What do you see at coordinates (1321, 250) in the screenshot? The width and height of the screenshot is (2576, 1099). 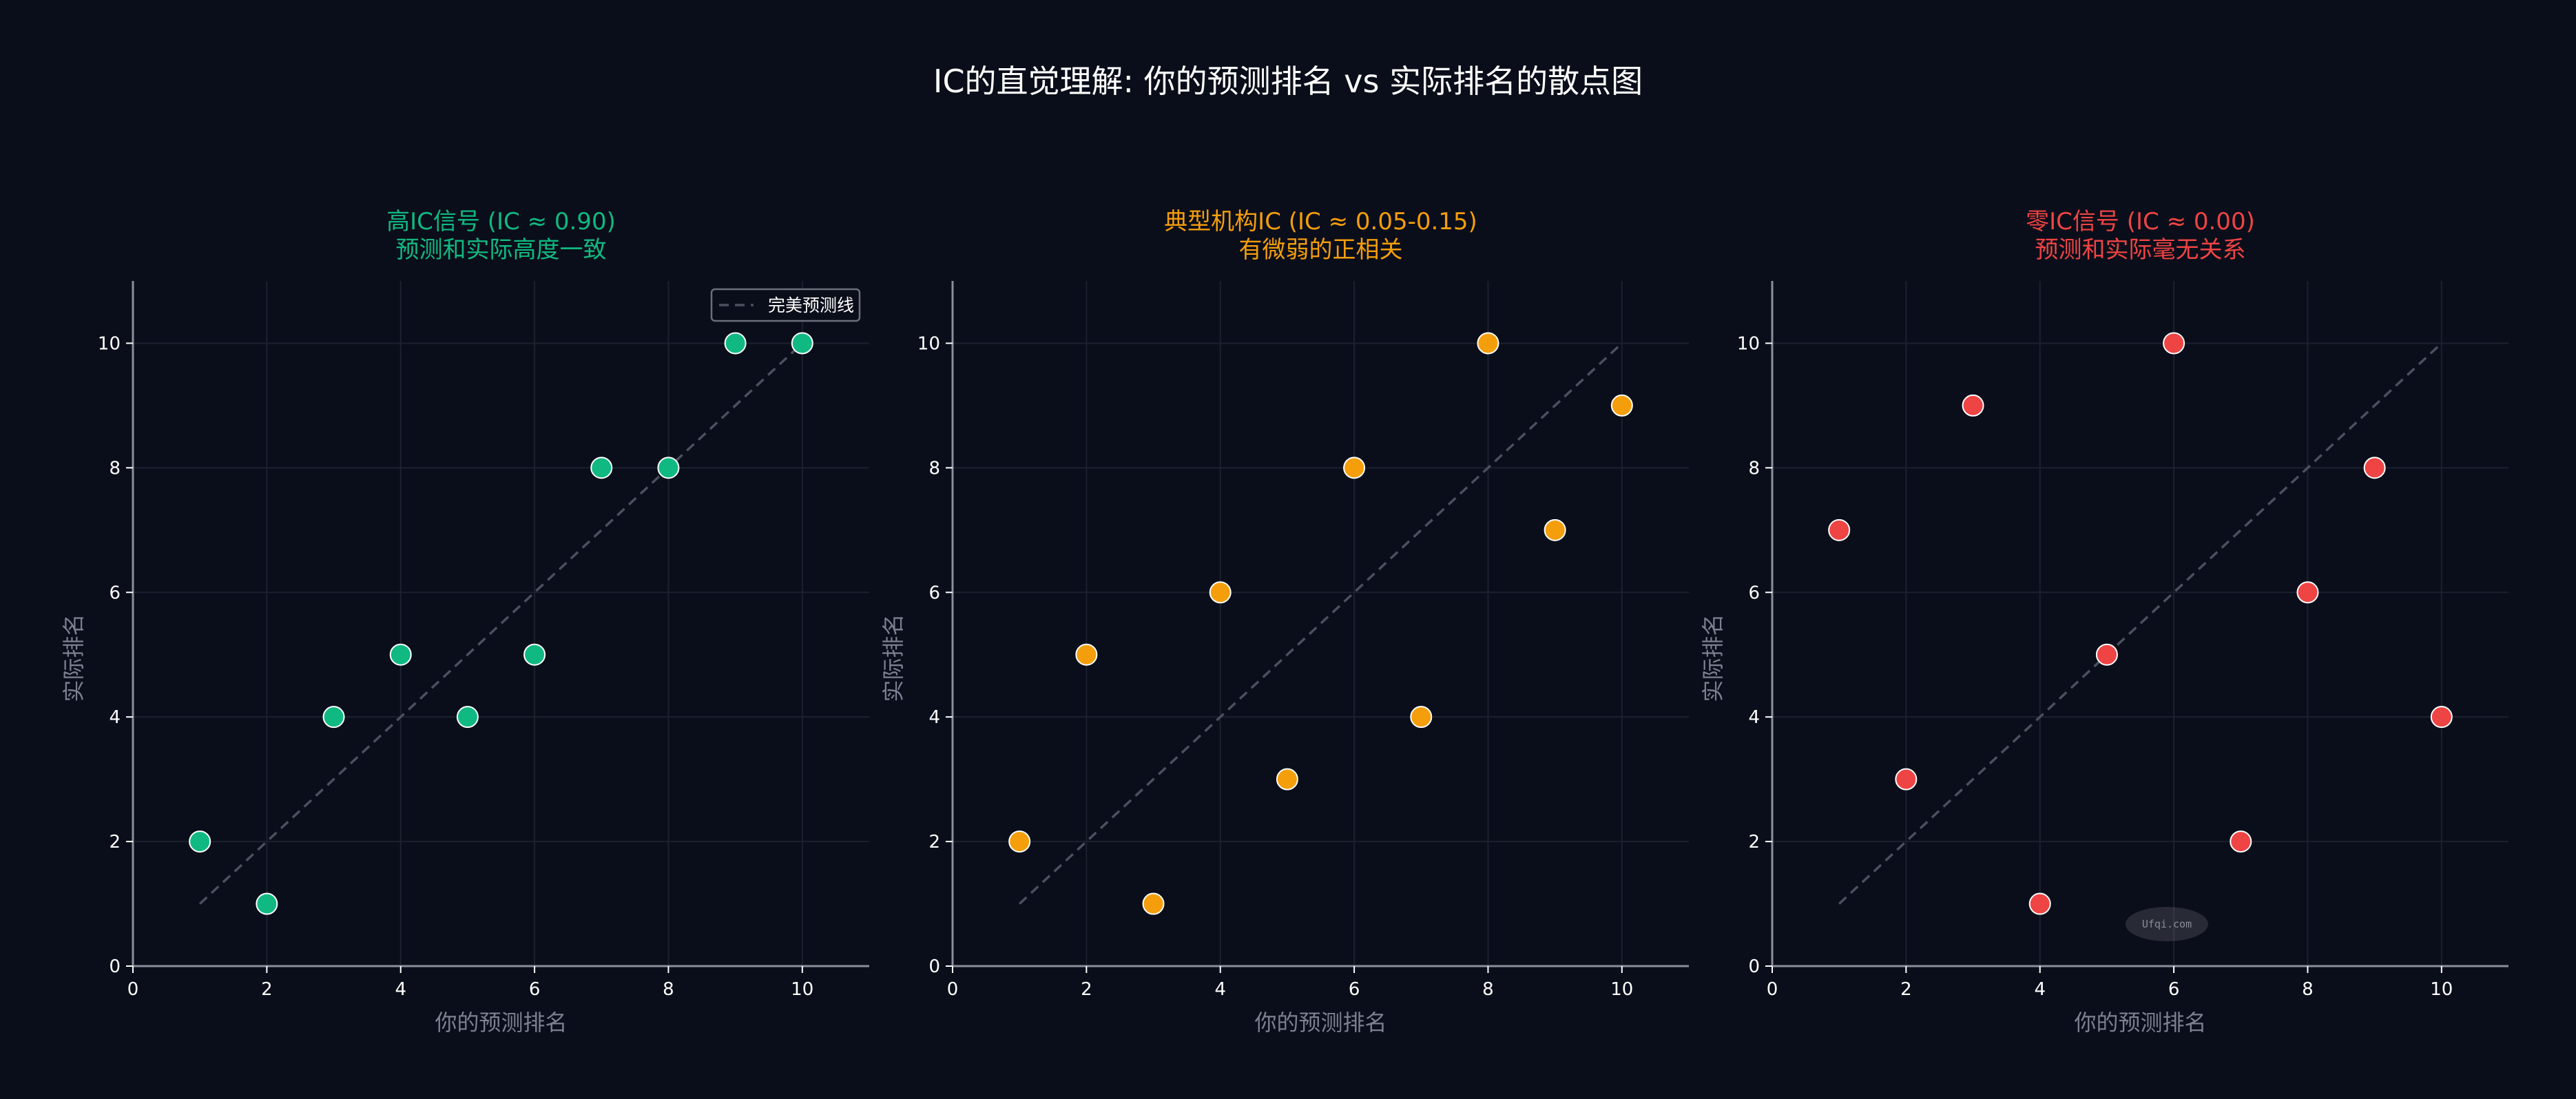 I see `panel-subtitle: 有微弱的正相关` at bounding box center [1321, 250].